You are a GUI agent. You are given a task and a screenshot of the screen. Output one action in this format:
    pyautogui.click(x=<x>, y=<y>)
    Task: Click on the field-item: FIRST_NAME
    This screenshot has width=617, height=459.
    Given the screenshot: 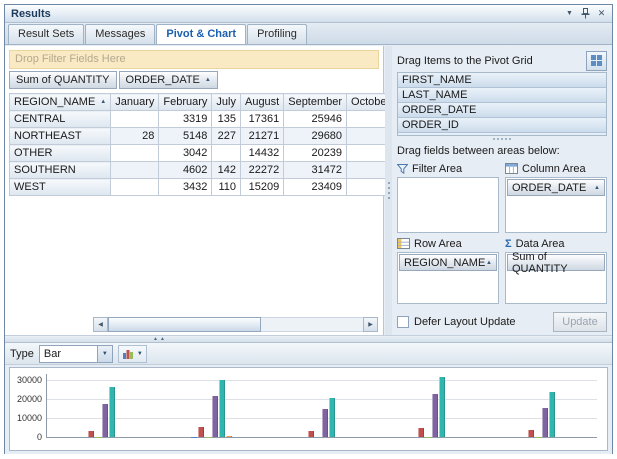 What is the action you would take?
    pyautogui.click(x=502, y=80)
    